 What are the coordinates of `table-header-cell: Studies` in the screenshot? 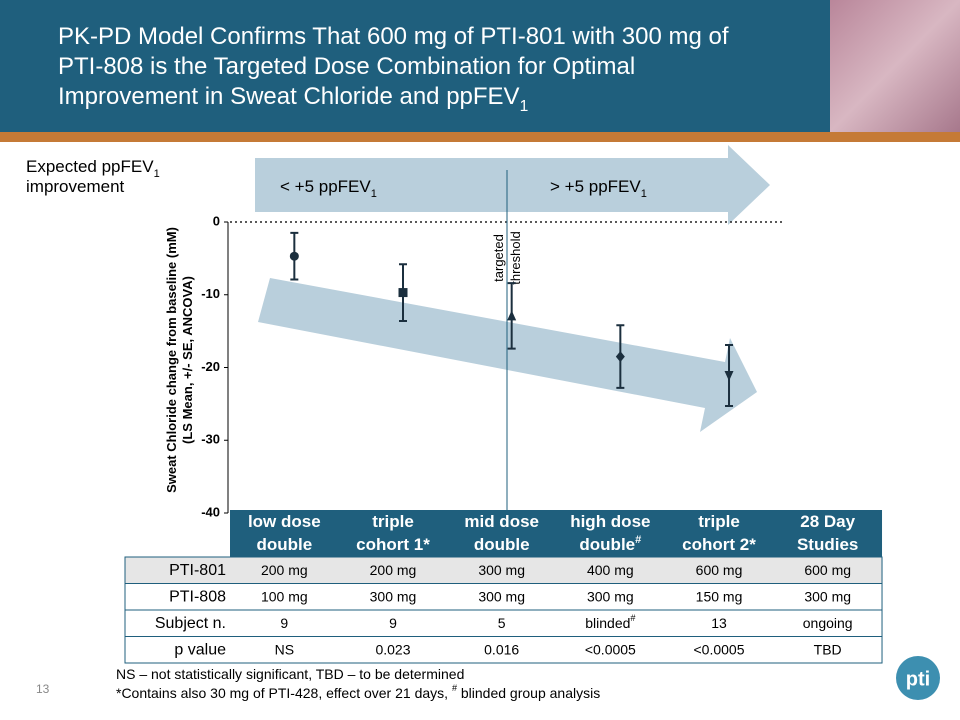 It's located at (827, 544).